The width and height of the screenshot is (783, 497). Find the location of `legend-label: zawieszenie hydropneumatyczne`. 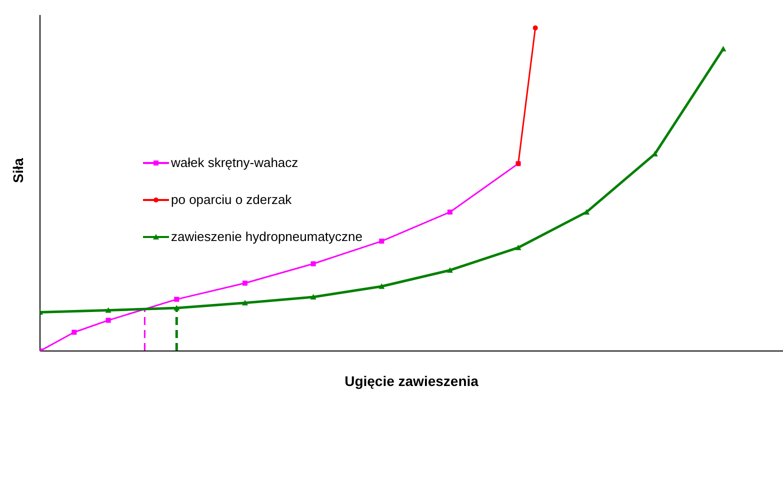

legend-label: zawieszenie hydropneumatyczne is located at coordinates (266, 236).